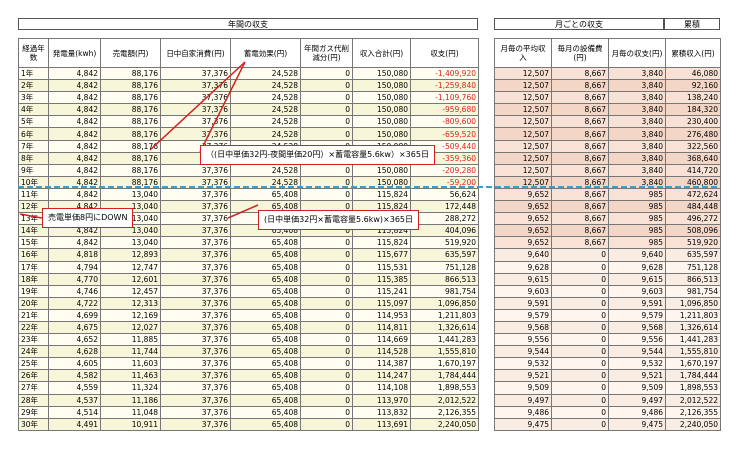 The image size is (741, 465). What do you see at coordinates (248, 24) in the screenshot?
I see `section-title: 年間の収支` at bounding box center [248, 24].